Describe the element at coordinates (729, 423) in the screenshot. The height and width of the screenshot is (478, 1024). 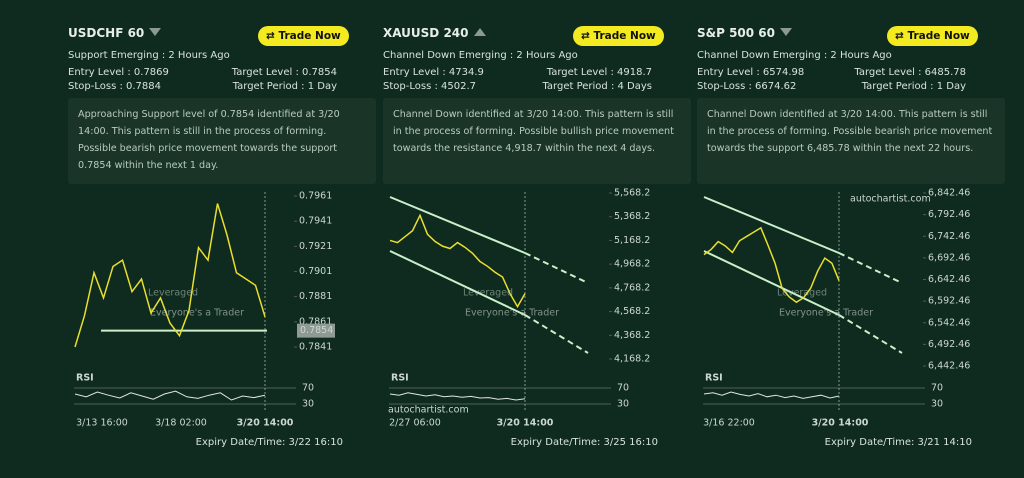
I see `x-tick-label: 3/16 22:00` at that location.